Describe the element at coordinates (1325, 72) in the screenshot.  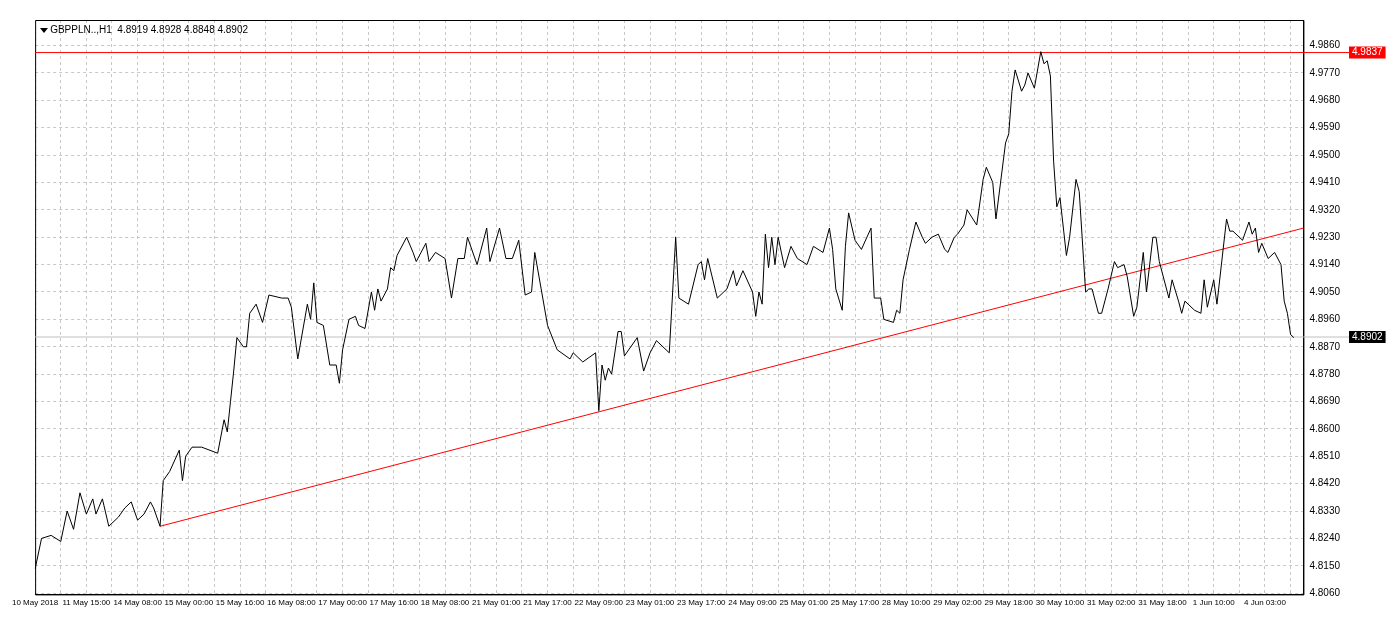
I see `y-tick-label: 4.9770` at that location.